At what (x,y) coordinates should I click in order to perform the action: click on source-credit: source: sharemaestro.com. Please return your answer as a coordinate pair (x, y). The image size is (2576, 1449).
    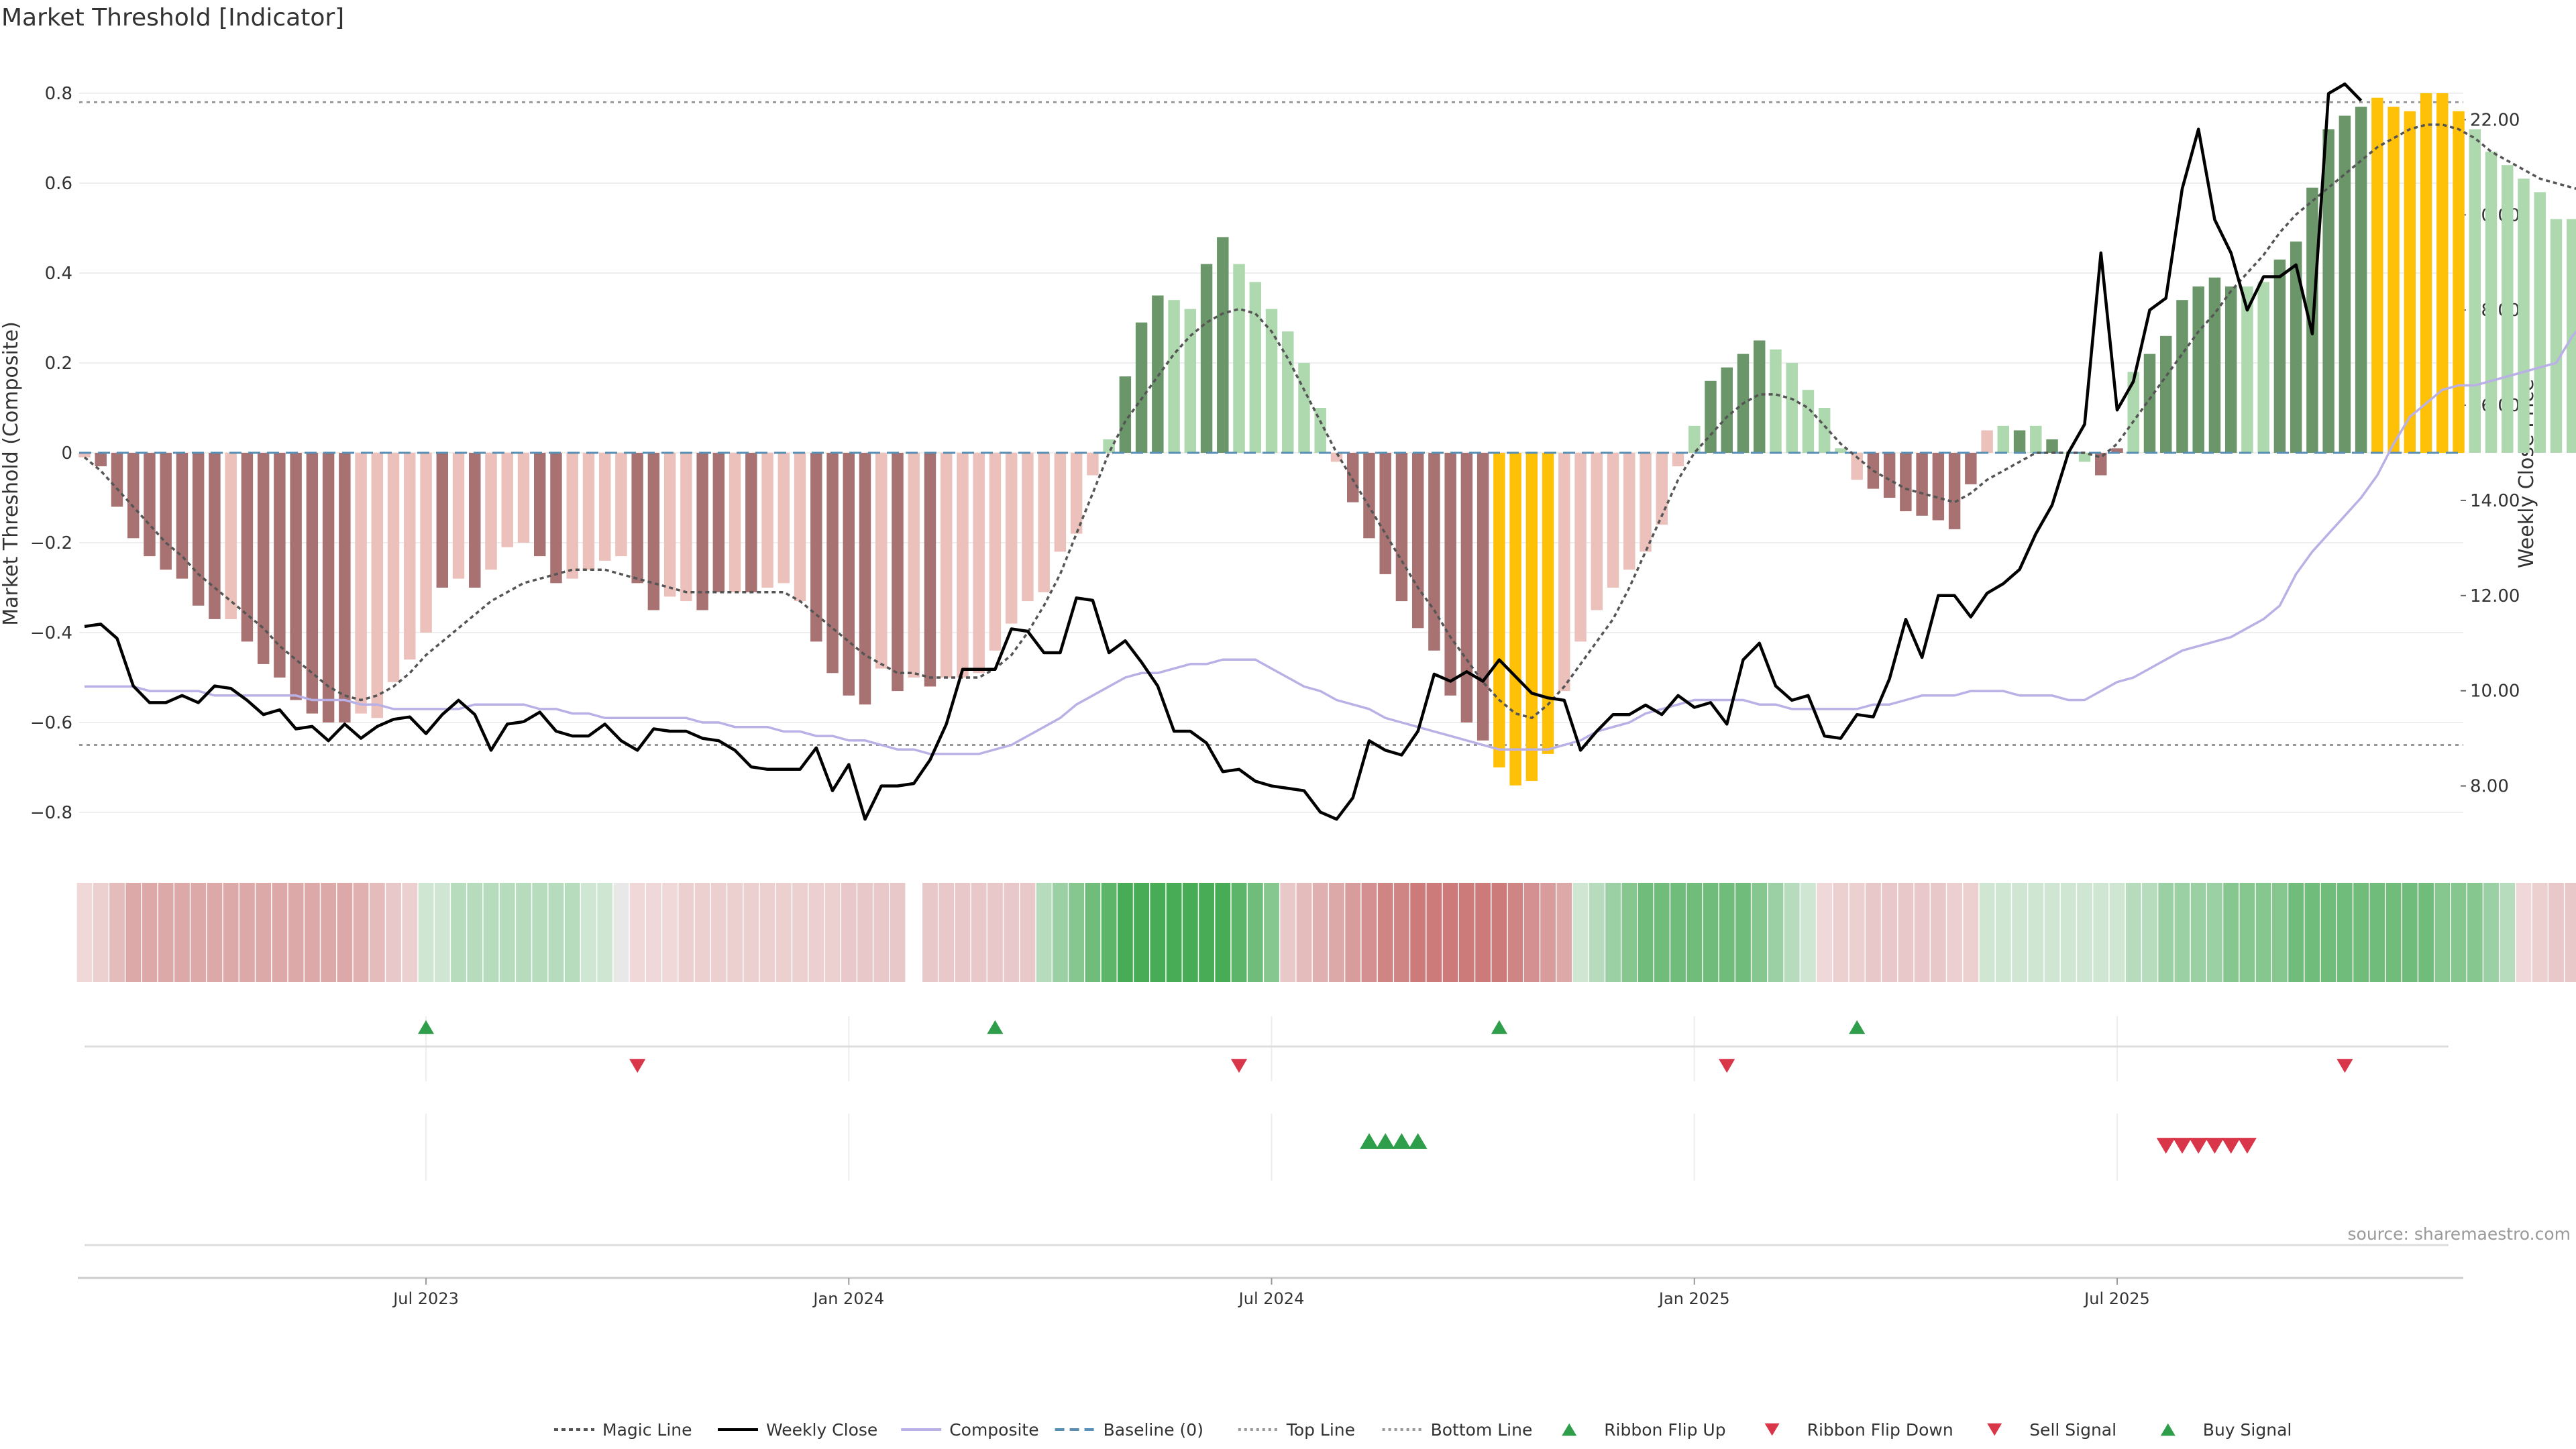
    Looking at the image, I should click on (2459, 1234).